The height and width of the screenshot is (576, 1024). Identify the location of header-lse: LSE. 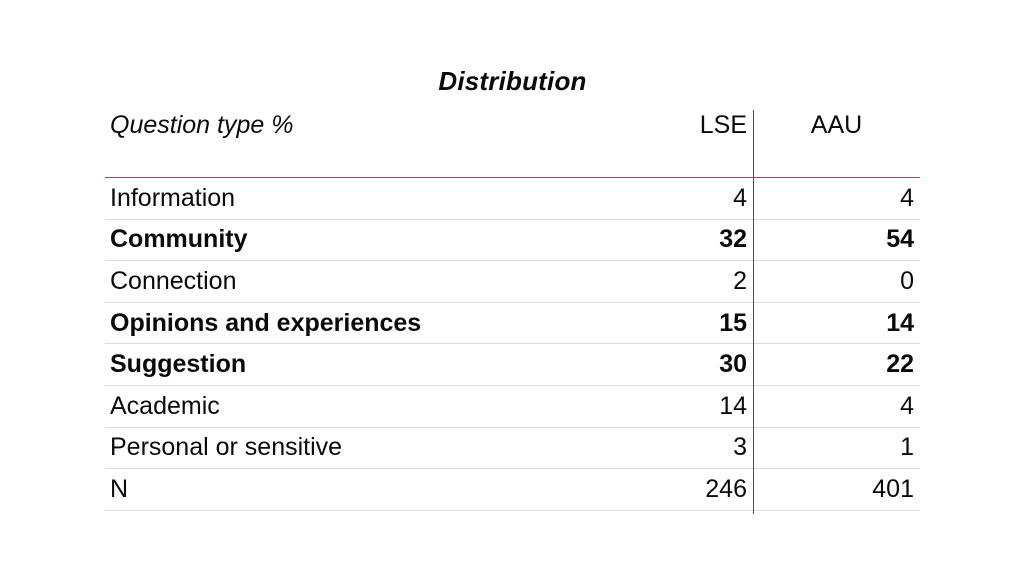
(723, 125).